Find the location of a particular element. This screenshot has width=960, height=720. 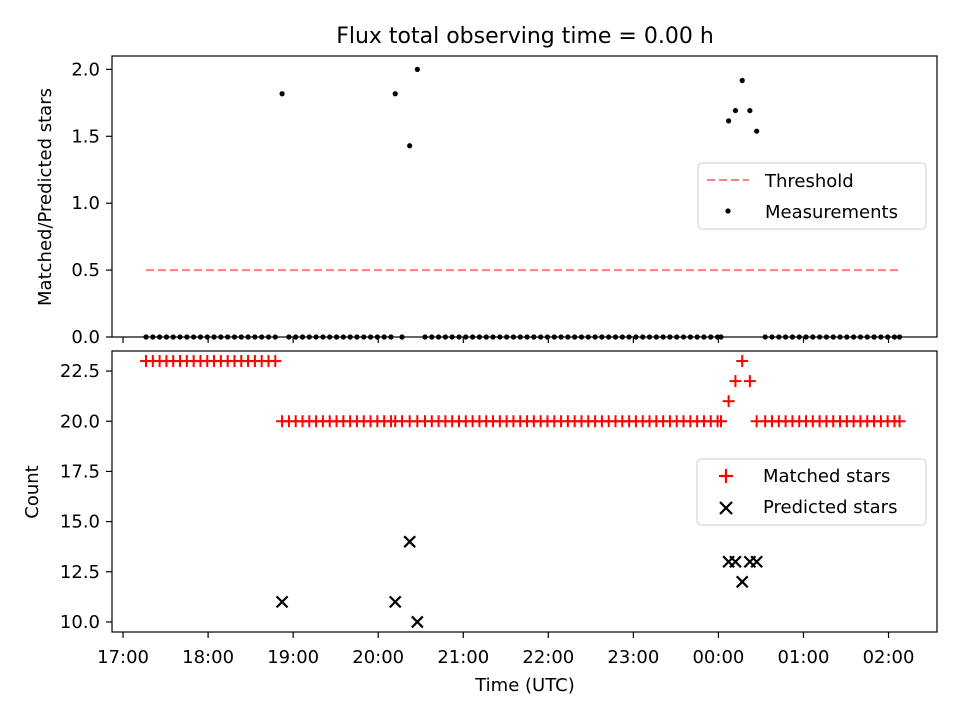

measurements-legend-swatch is located at coordinates (728, 211).